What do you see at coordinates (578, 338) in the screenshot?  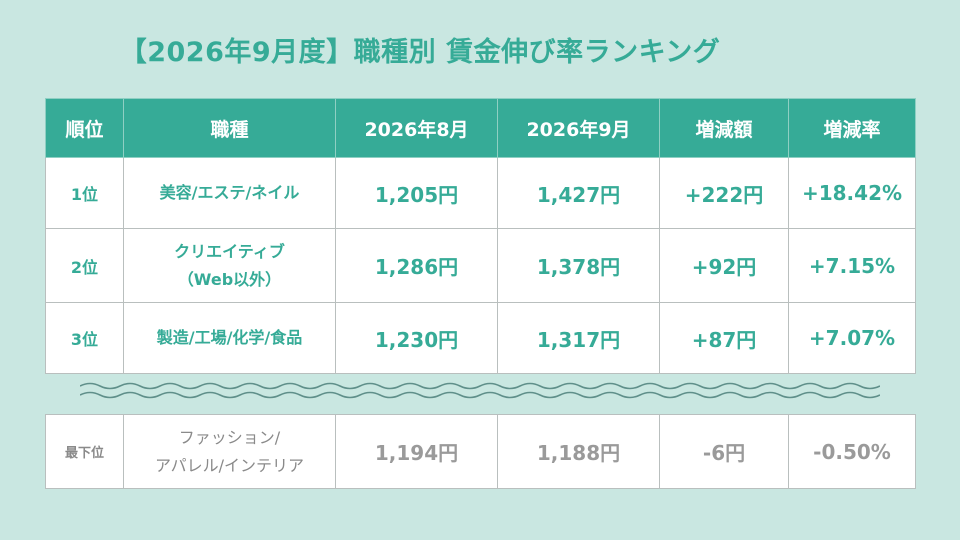 I see `sep-wage-cell: 1,317円` at bounding box center [578, 338].